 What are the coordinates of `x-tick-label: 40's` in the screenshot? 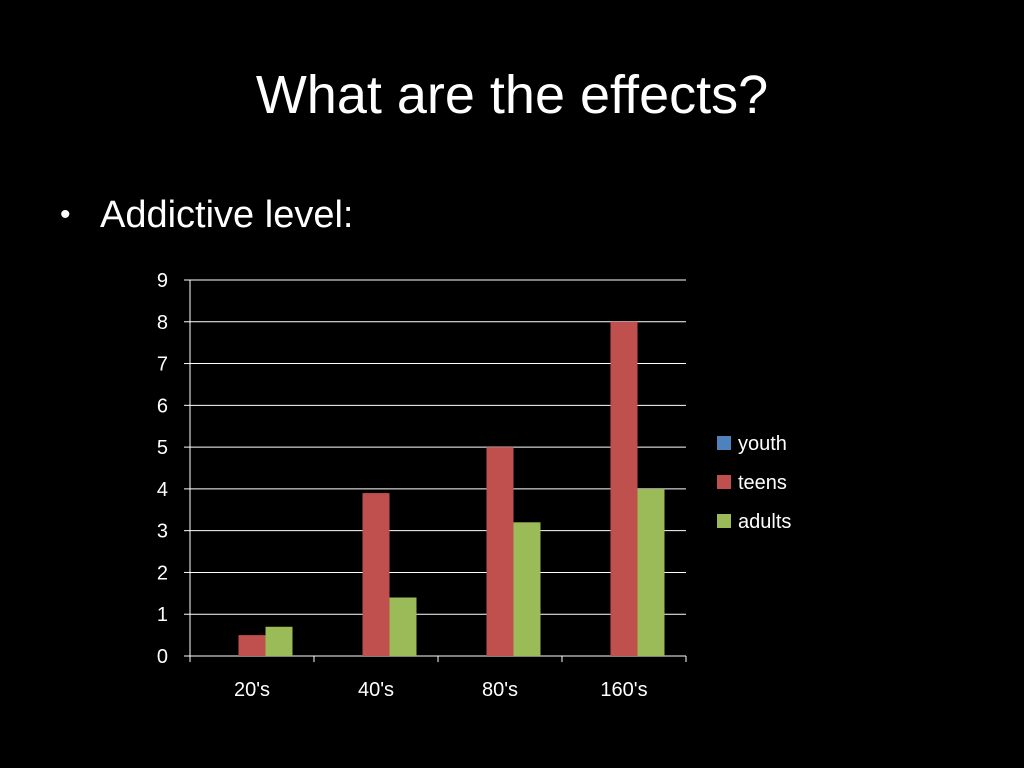 It's located at (376, 690).